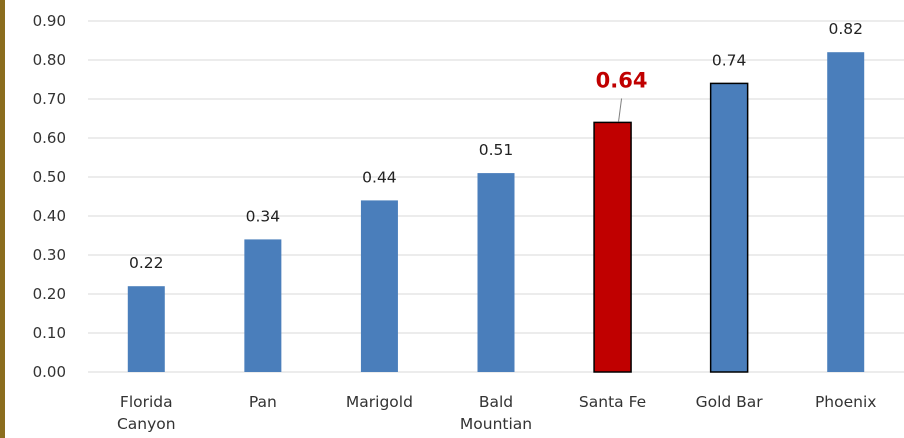  Describe the element at coordinates (379, 286) in the screenshot. I see `bar-marigold` at that location.